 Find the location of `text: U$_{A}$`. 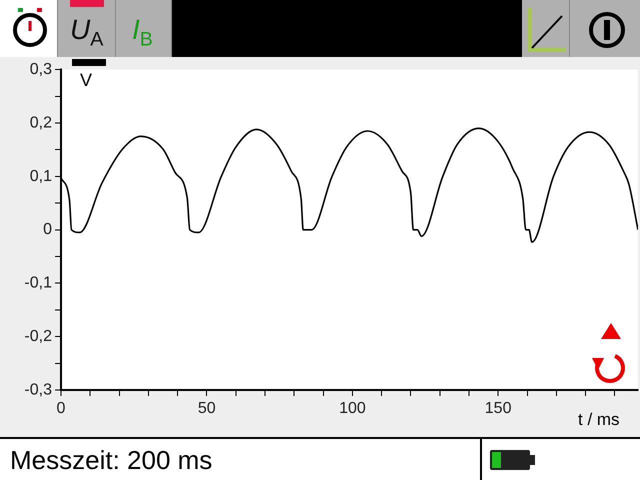

text: U$_{A}$ is located at coordinates (87, 33).